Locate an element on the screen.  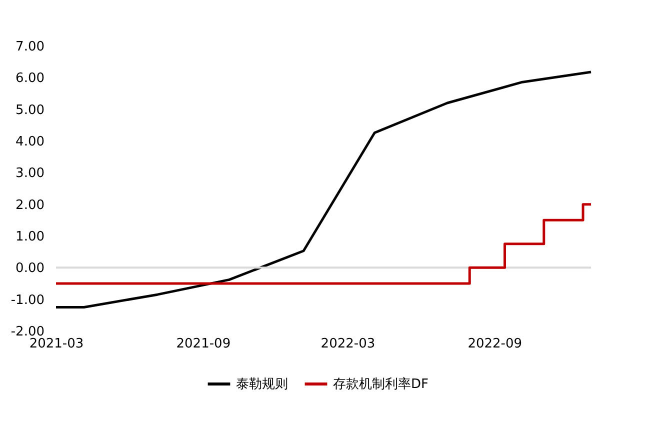
y-tick-label: 5.00 is located at coordinates (30, 110).